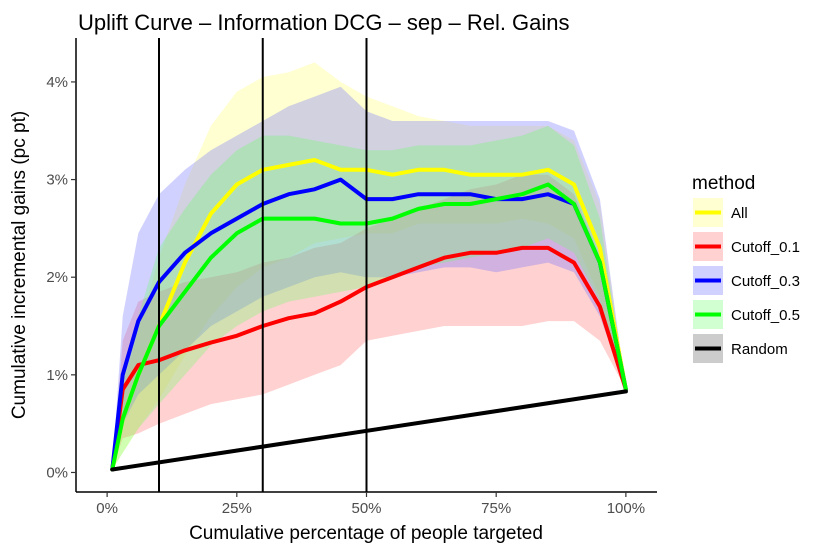  What do you see at coordinates (759, 349) in the screenshot?
I see `legend-label-random: Random` at bounding box center [759, 349].